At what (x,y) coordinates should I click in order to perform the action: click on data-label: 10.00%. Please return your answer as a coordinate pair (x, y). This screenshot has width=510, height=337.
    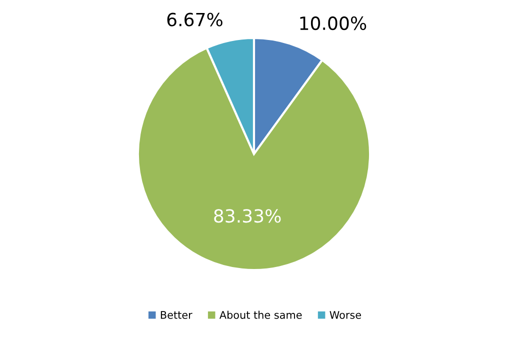
    Looking at the image, I should click on (333, 23).